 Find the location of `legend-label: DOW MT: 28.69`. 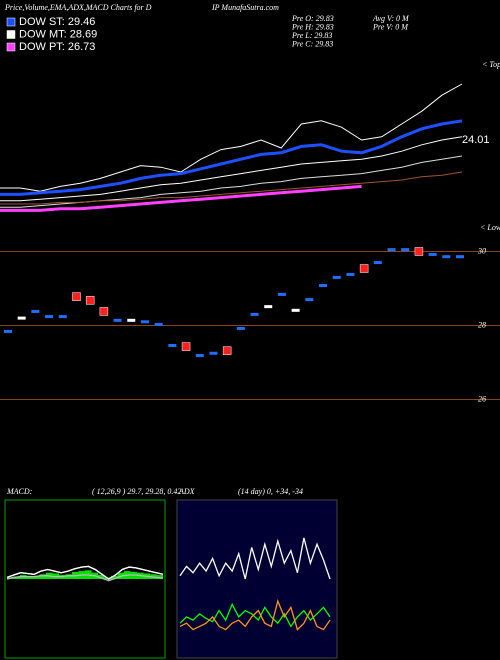

legend-label: DOW MT: 28.69 is located at coordinates (58, 34).